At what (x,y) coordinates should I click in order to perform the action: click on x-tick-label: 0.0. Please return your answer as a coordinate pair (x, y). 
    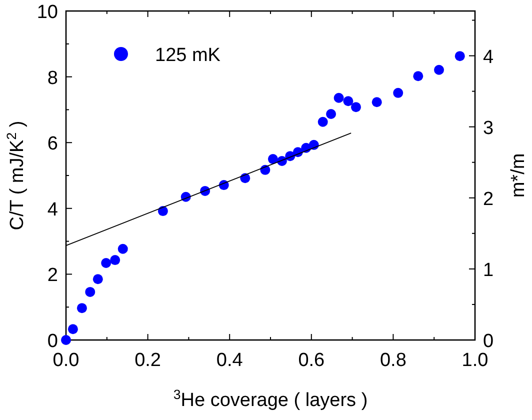
    Looking at the image, I should click on (66, 360).